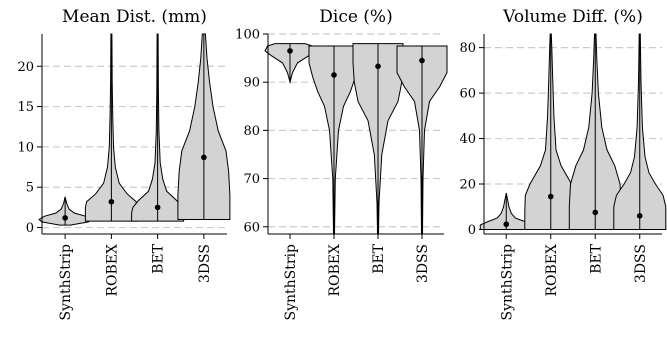  Describe the element at coordinates (572, 17) in the screenshot. I see `panel-title: Volume Diff. (%)` at that location.